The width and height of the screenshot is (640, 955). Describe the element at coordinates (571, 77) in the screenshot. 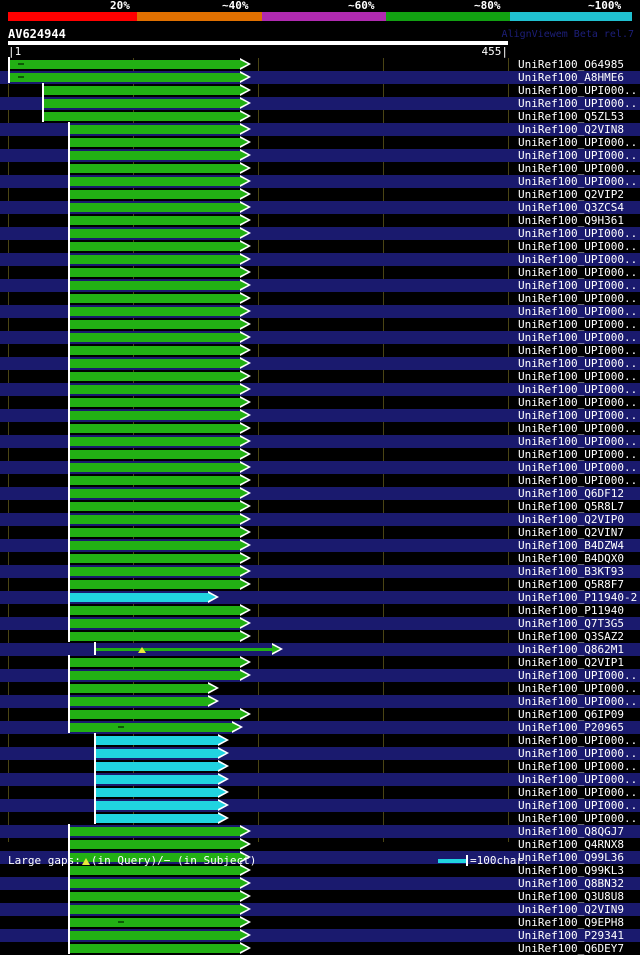

I see `hit-label: UniRef100_A8HME6` at that location.